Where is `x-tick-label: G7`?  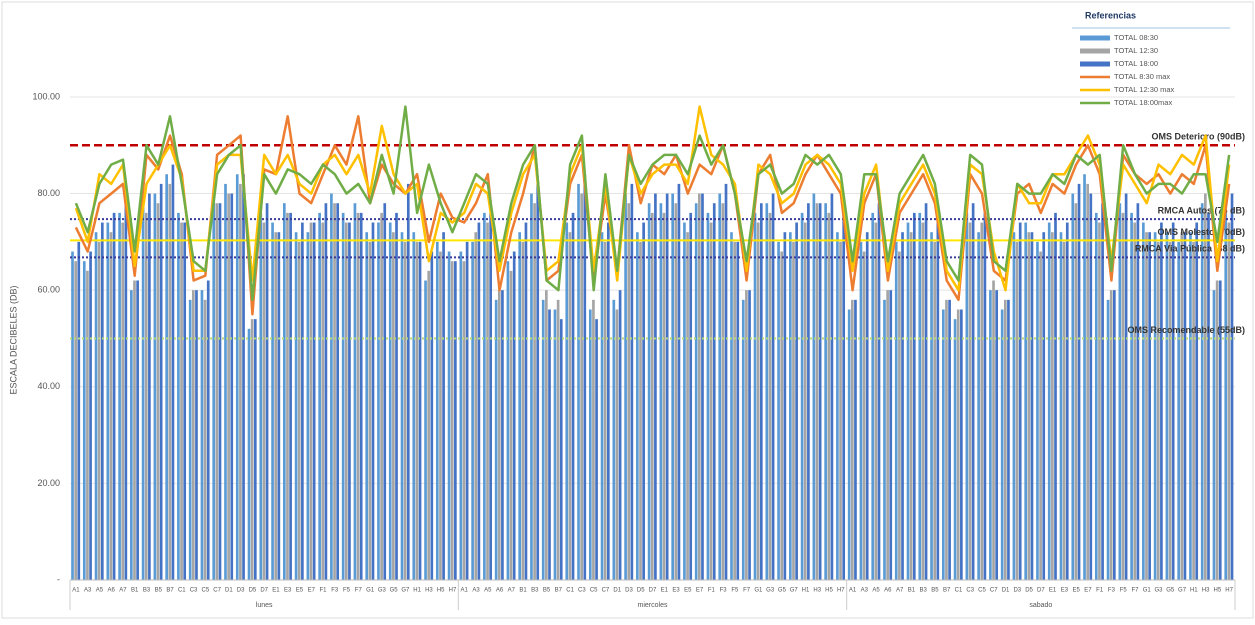 x-tick-label: G7 is located at coordinates (1182, 591).